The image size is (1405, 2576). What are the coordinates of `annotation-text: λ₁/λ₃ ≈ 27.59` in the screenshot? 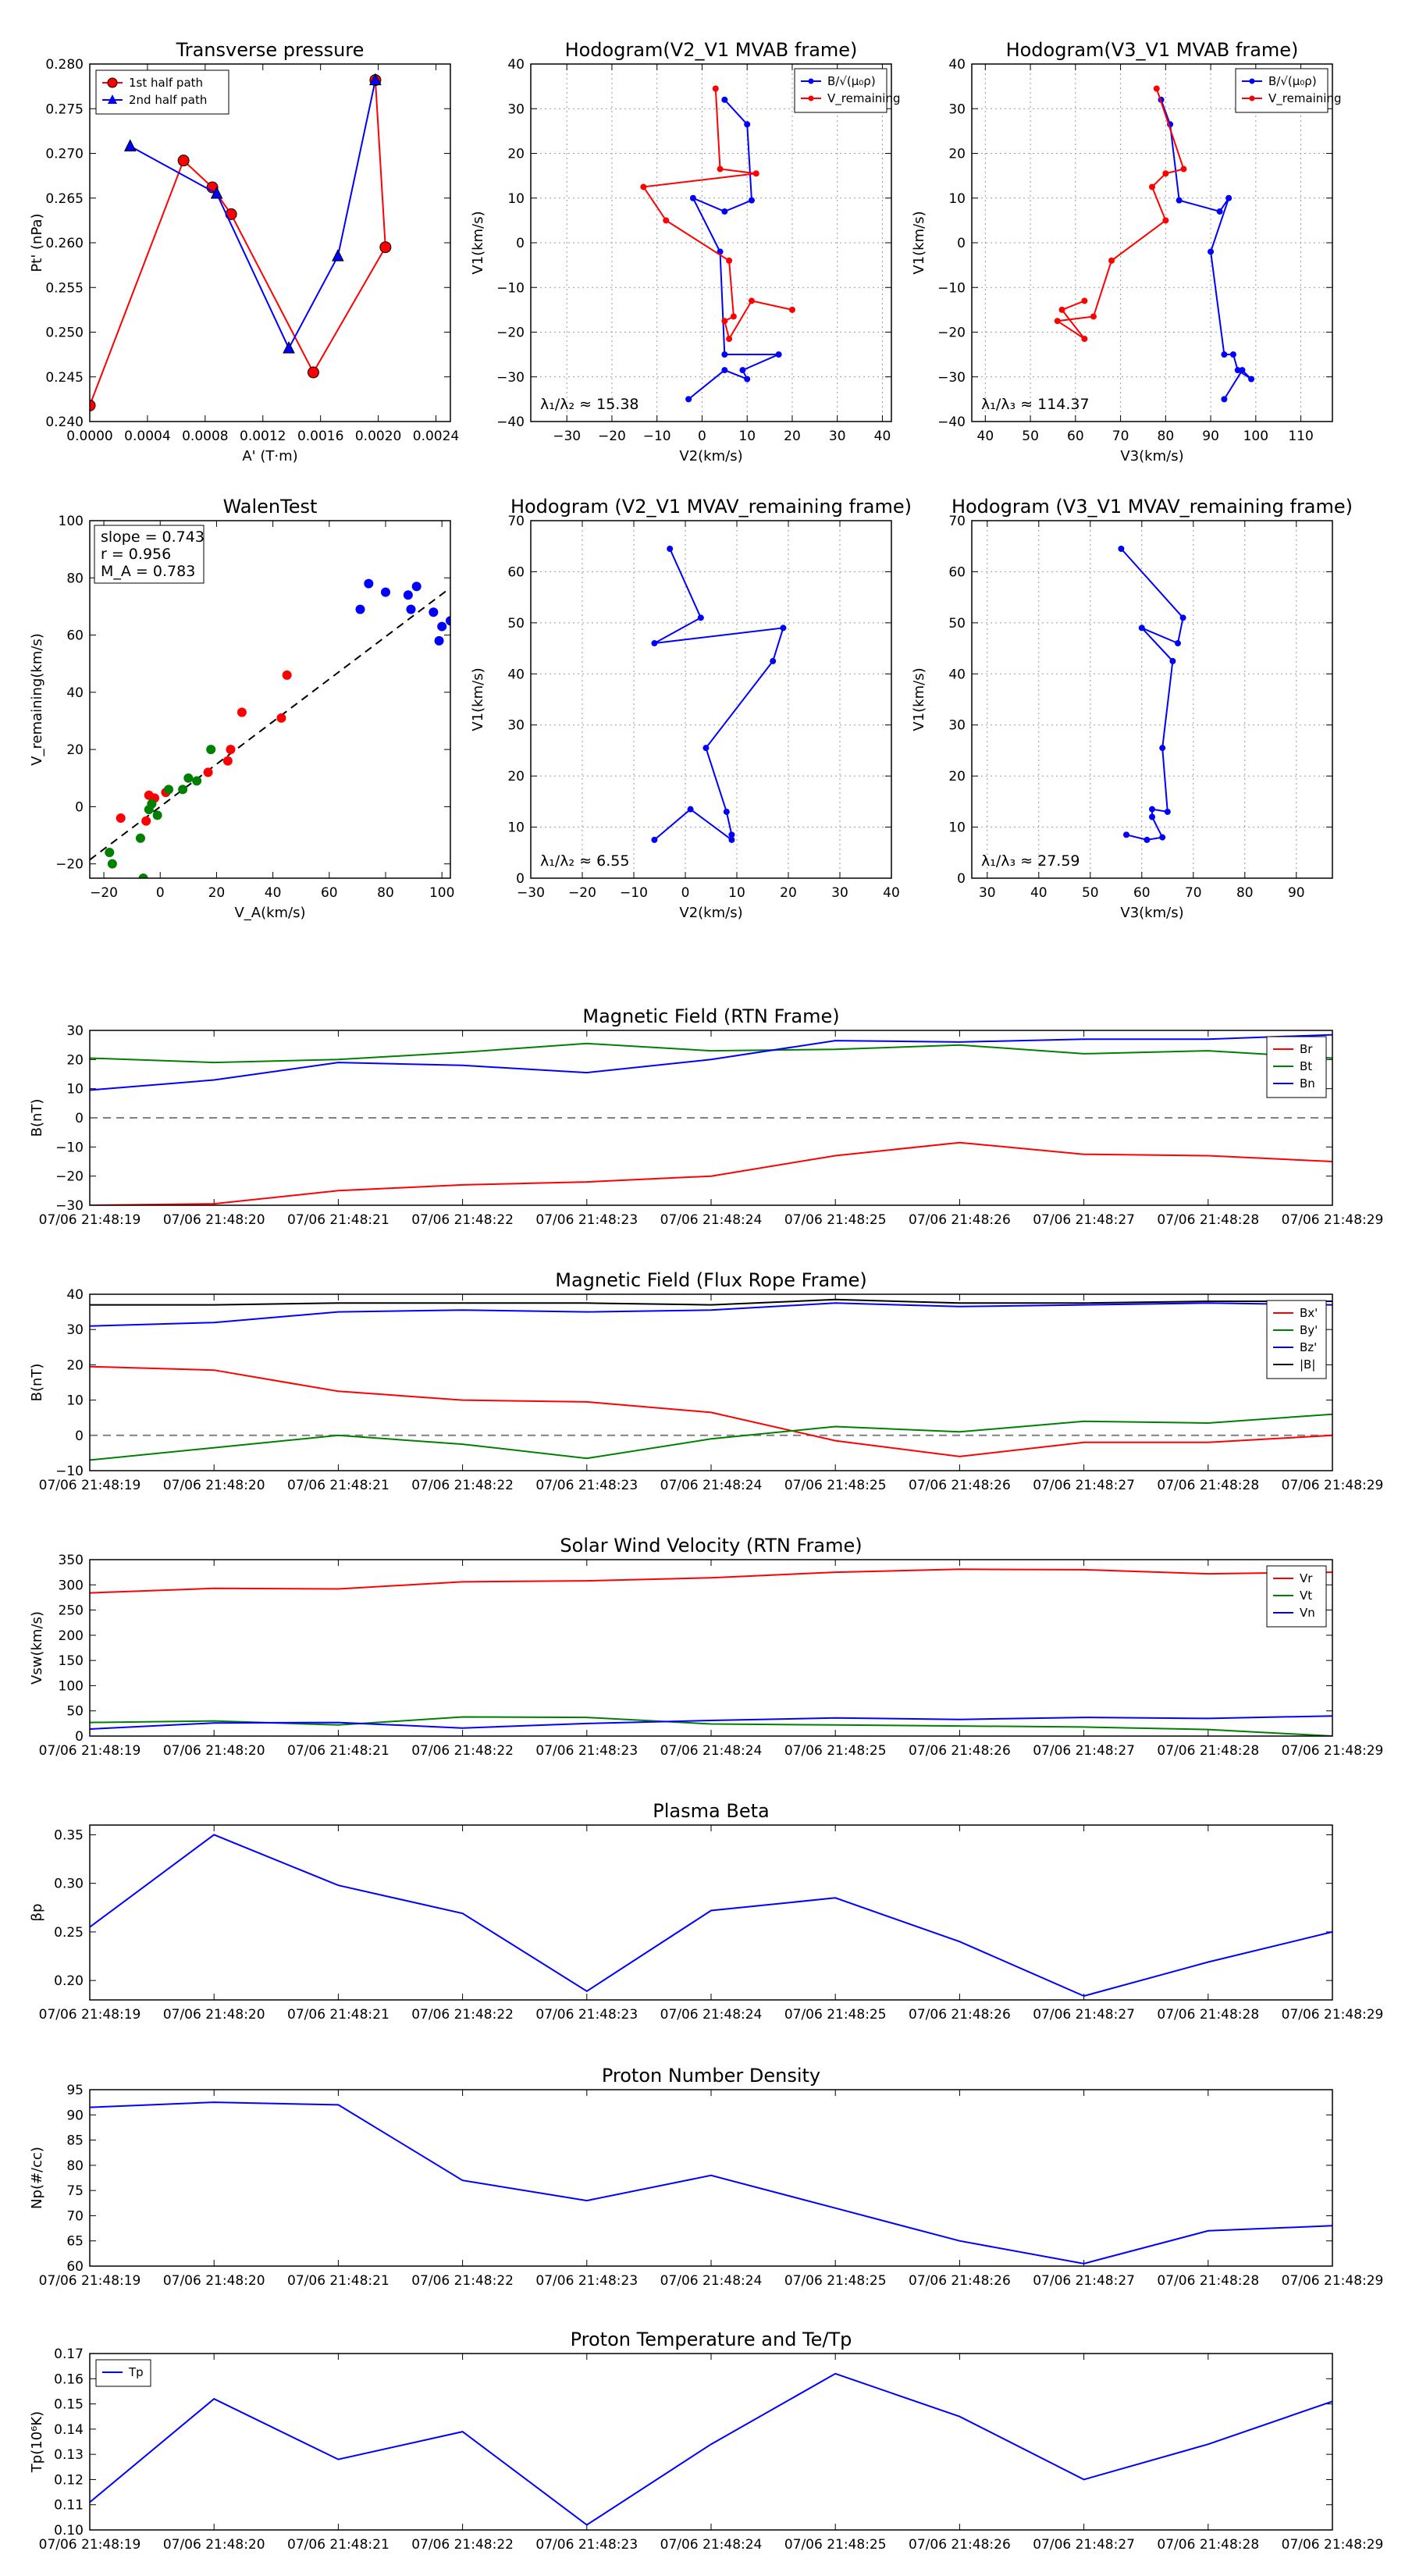 It's located at (1030, 861).